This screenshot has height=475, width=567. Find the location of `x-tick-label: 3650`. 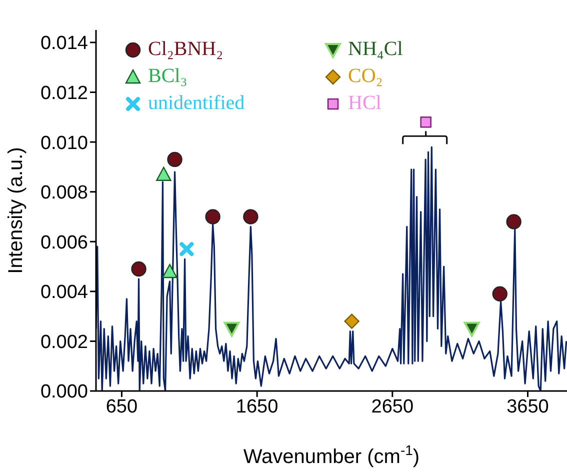

x-tick-label: 3650 is located at coordinates (527, 407).